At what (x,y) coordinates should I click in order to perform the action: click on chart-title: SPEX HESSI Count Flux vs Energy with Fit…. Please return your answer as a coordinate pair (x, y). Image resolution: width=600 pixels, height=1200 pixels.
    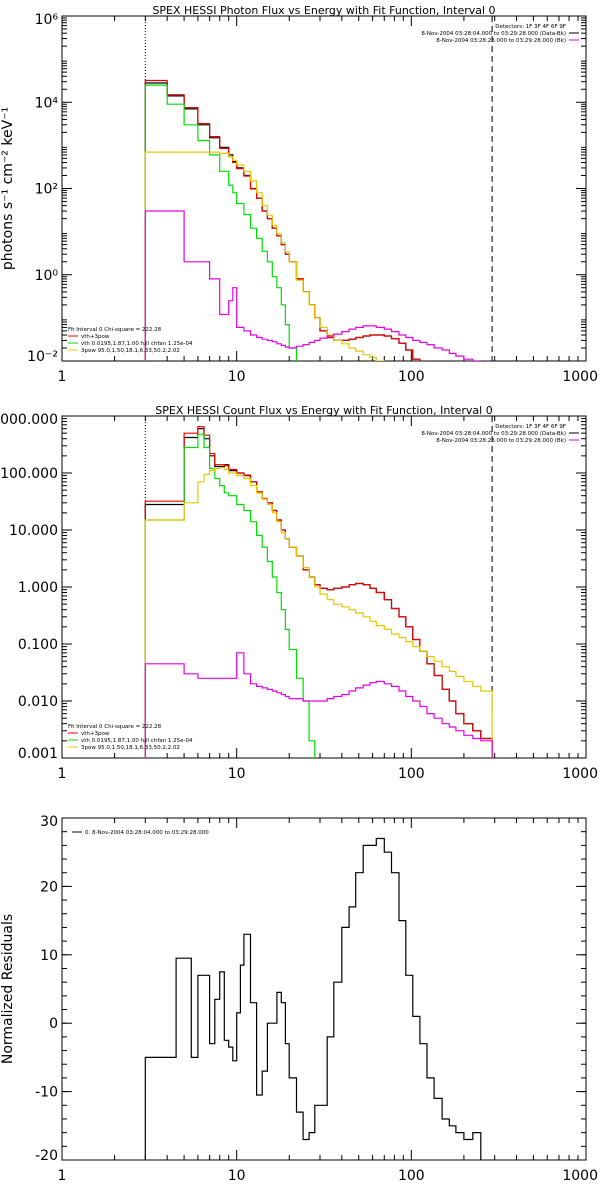
    Looking at the image, I should click on (323, 410).